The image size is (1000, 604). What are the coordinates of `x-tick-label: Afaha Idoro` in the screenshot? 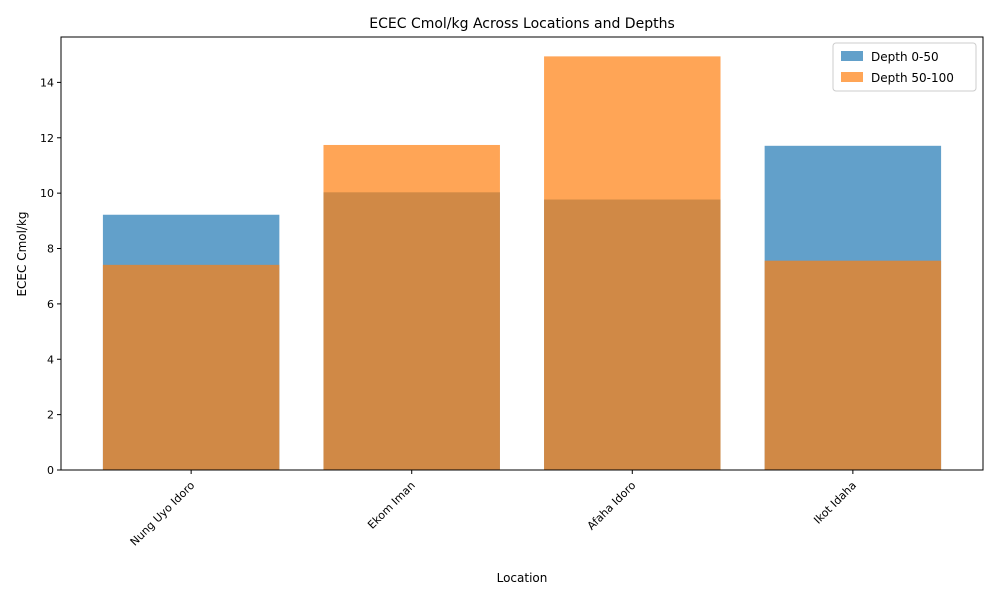 It's located at (612, 506).